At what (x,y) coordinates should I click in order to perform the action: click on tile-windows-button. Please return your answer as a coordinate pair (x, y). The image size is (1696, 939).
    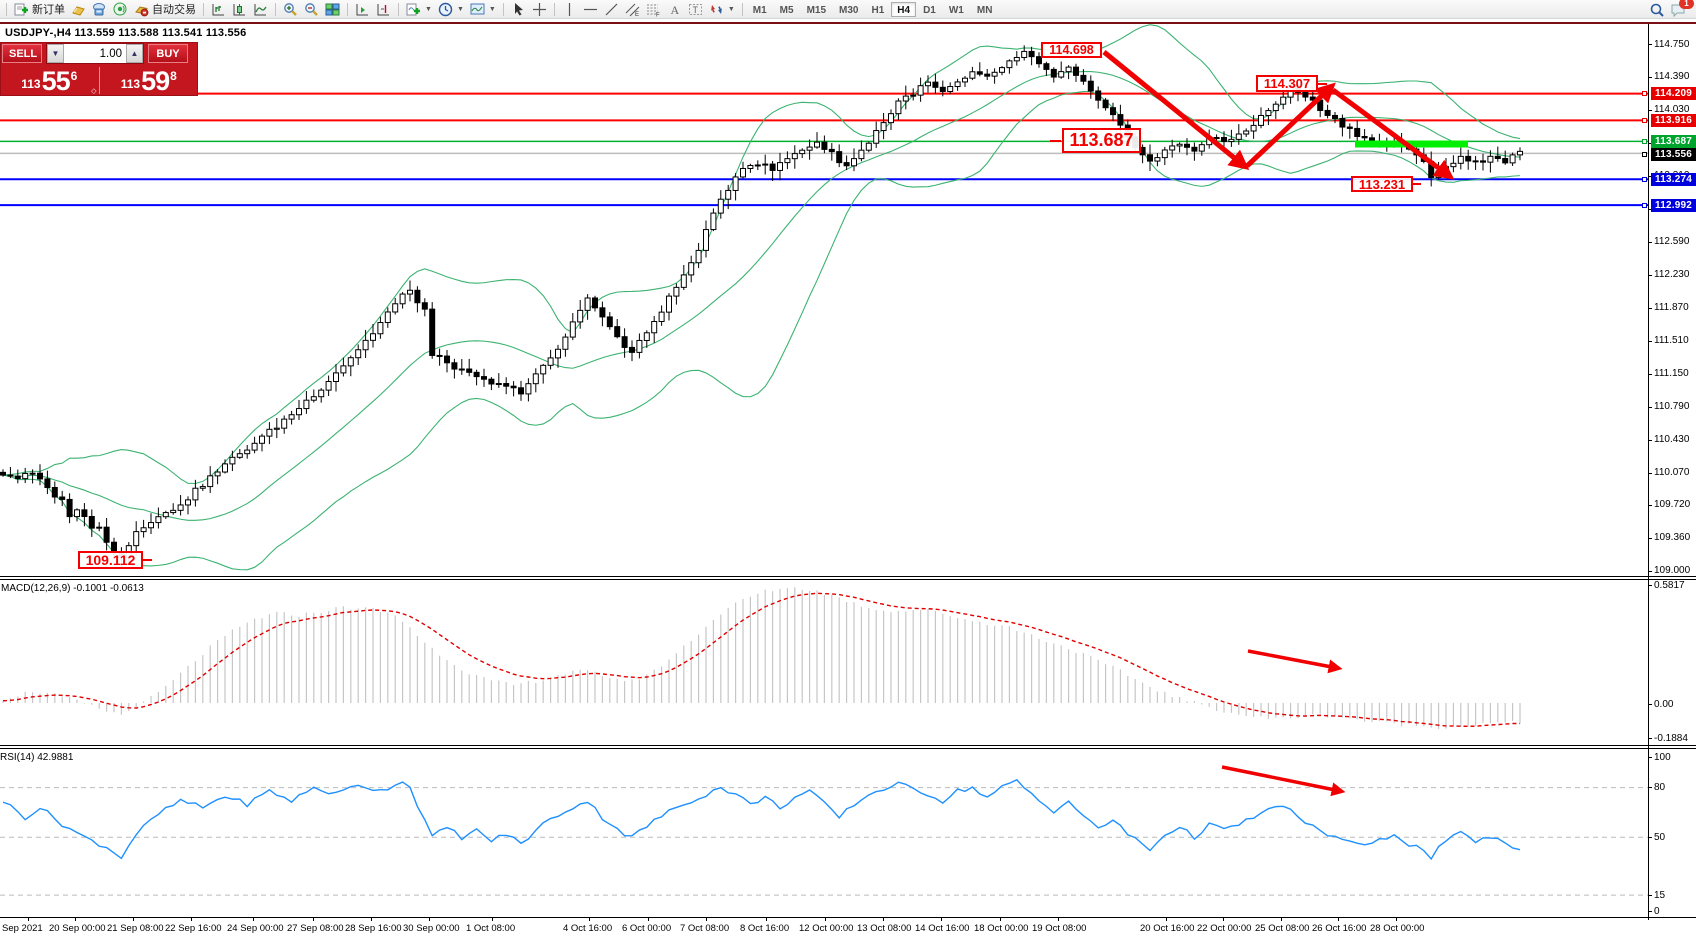
    Looking at the image, I should click on (332, 9).